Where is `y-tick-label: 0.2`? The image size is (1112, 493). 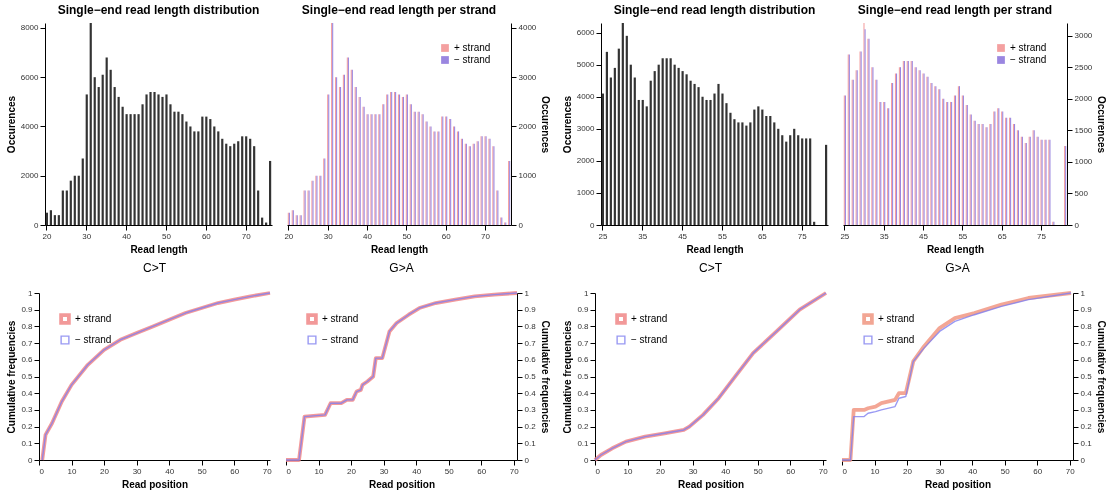
y-tick-label: 0.2 is located at coordinates (583, 427).